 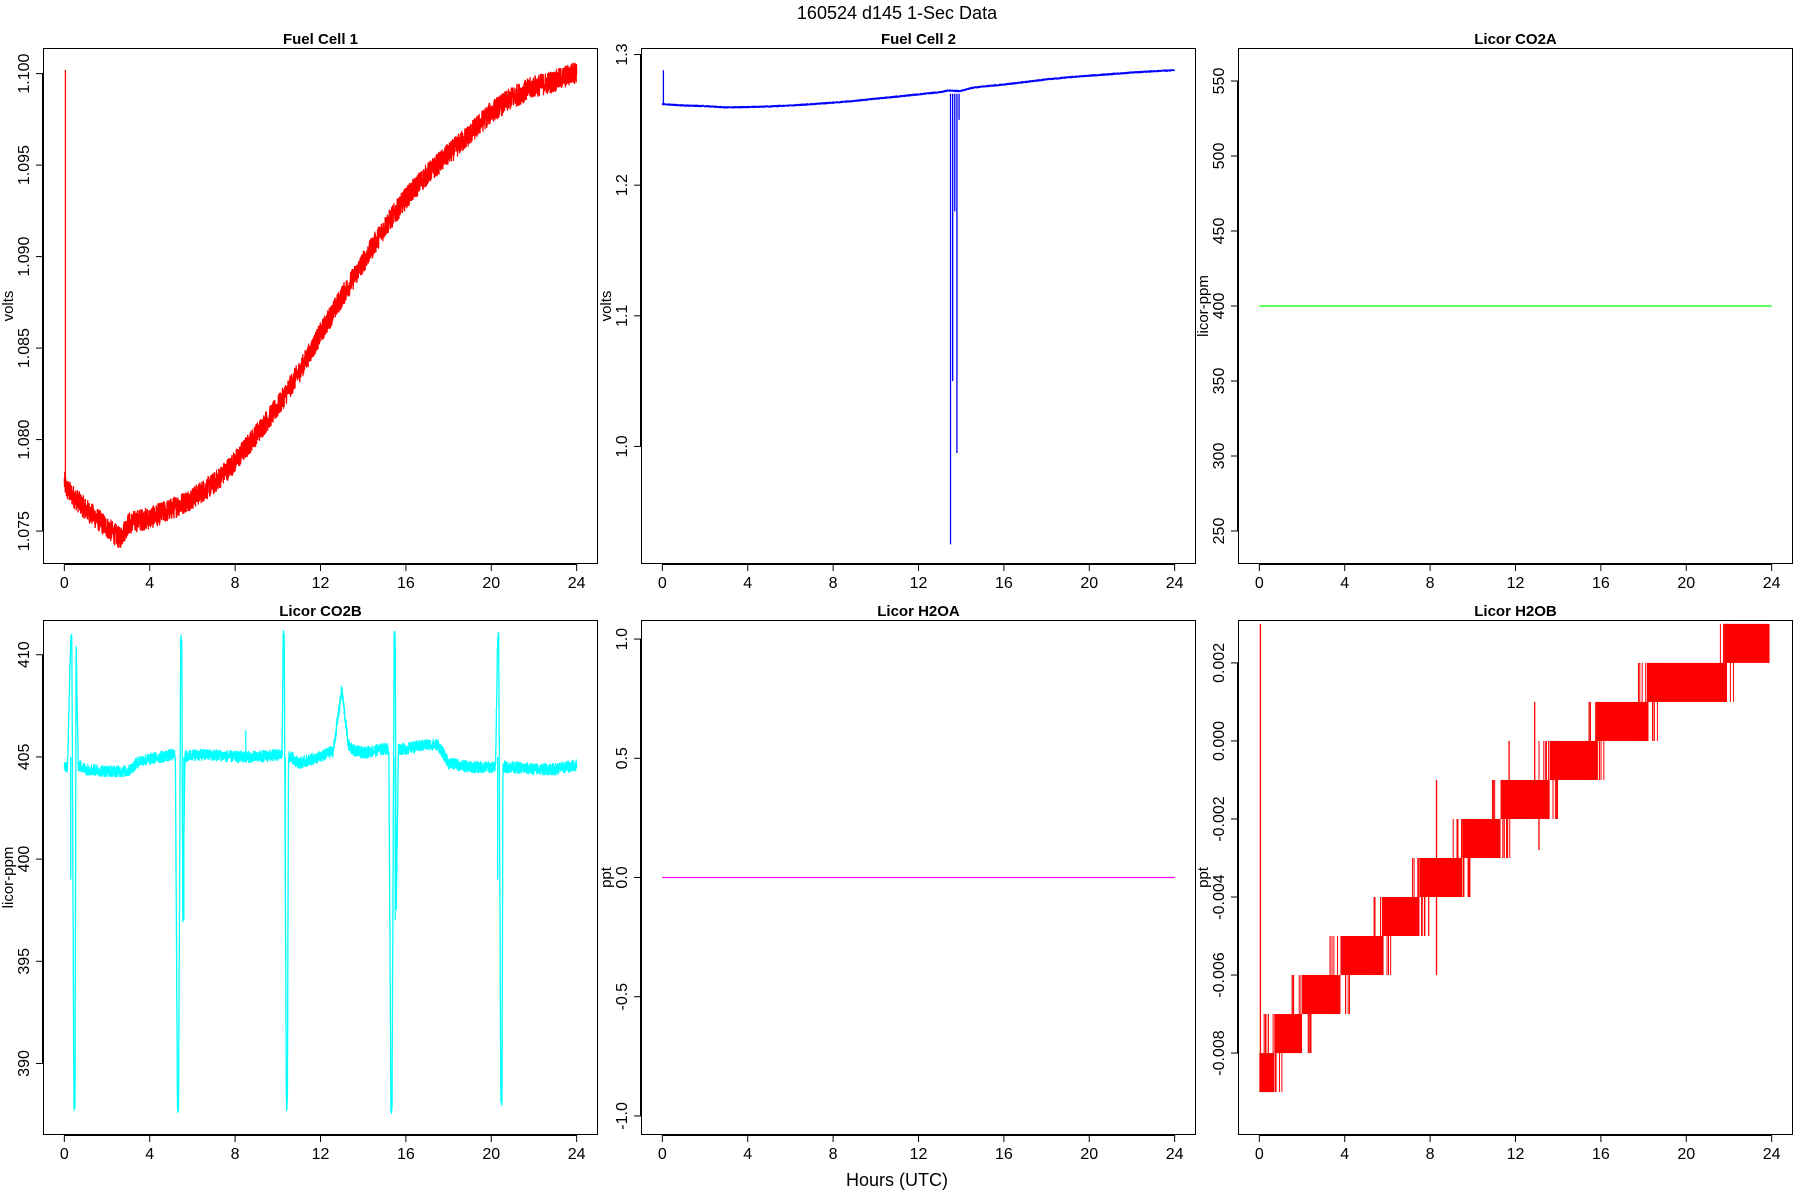 What do you see at coordinates (622, 1116) in the screenshot?
I see `y-tick-label: -1.0` at bounding box center [622, 1116].